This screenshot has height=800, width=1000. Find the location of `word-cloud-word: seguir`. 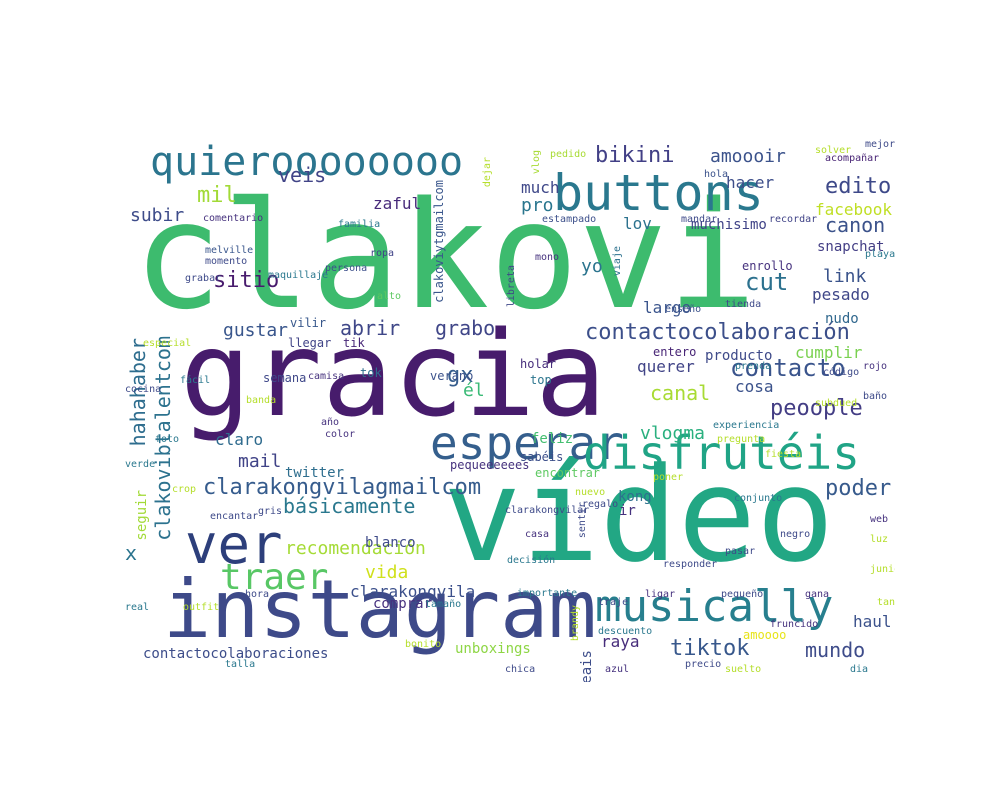

word-cloud-word: seguir is located at coordinates (142, 515).